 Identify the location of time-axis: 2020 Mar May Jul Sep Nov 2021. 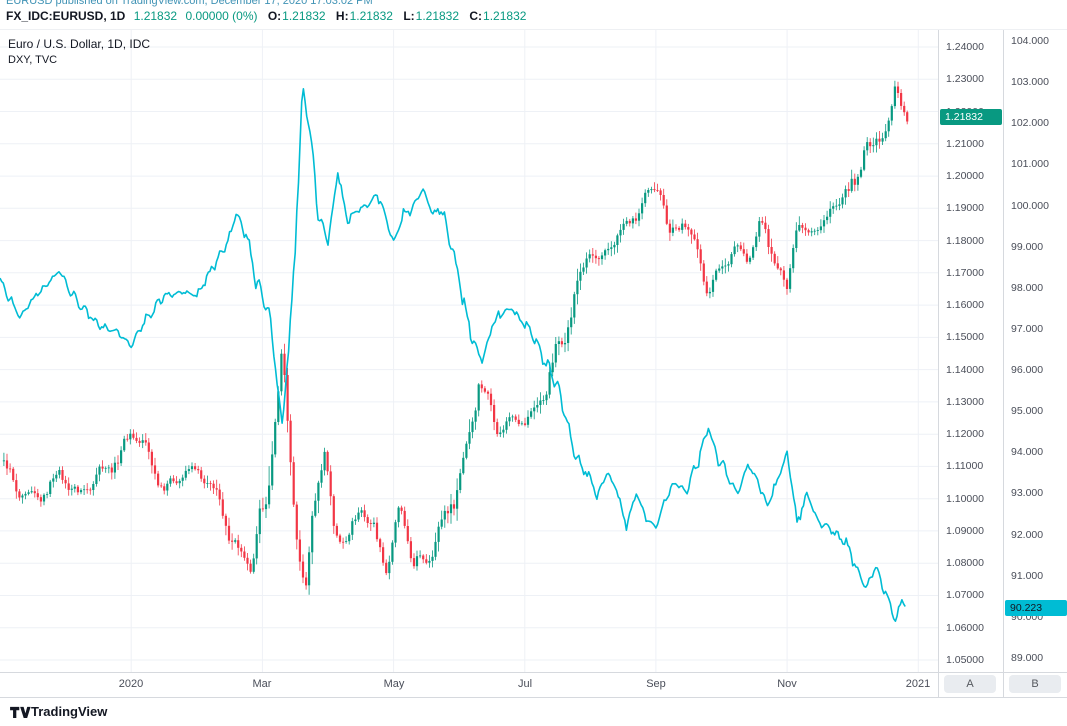
(469, 684).